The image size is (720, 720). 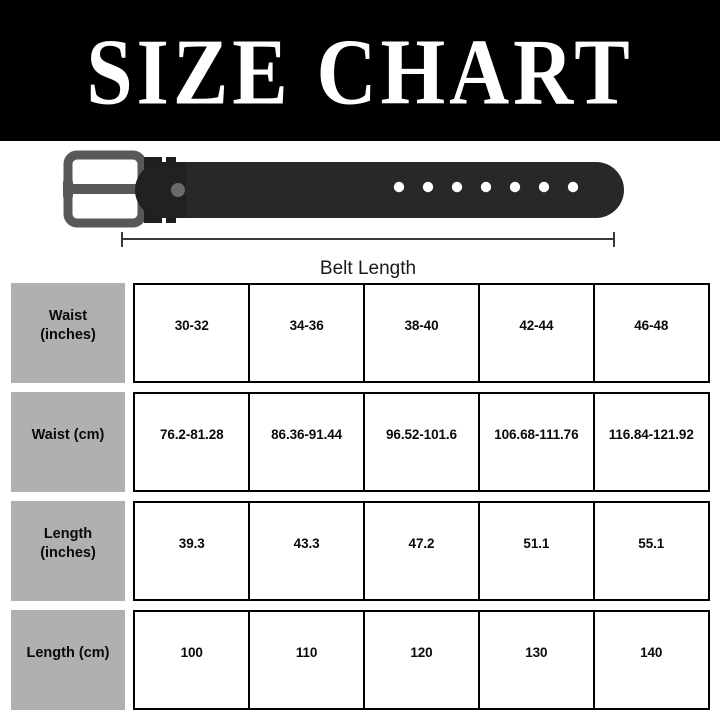 I want to click on belt-graphic: Belt Length, so click(x=343, y=214).